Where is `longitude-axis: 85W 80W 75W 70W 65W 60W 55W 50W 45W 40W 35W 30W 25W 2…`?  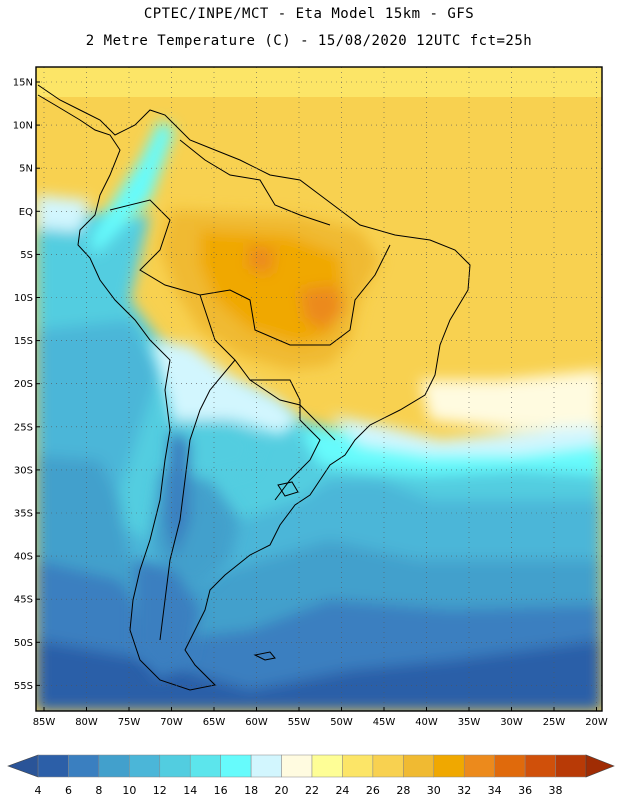 longitude-axis: 85W 80W 75W 70W 65W 60W 55W 50W 45W 40W 35W 30W 25W 2… is located at coordinates (320, 717).